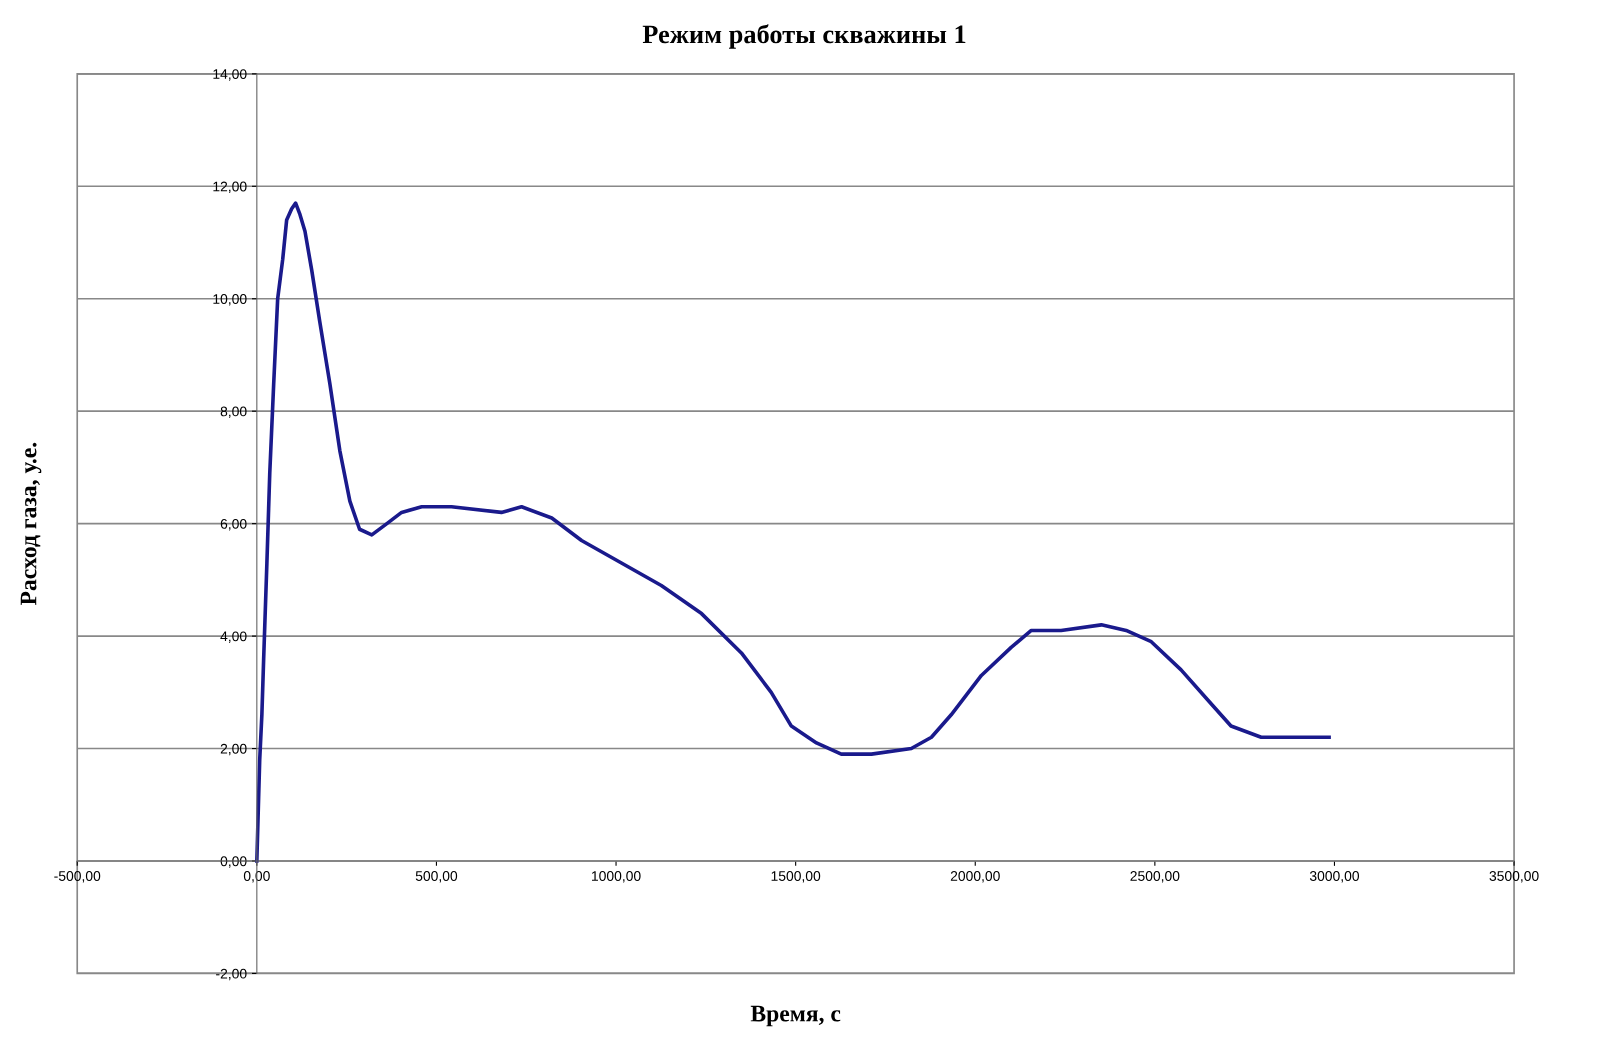 Image resolution: width=1609 pixels, height=1040 pixels. What do you see at coordinates (256, 877) in the screenshot?
I see `x-tick-label: 0,00` at bounding box center [256, 877].